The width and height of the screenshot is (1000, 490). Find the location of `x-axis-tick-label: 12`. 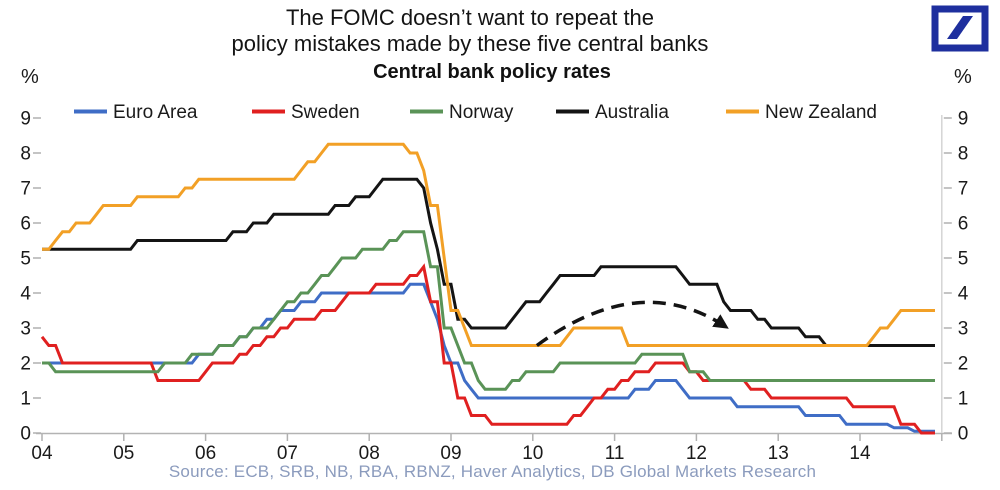

x-axis-tick-label: 12 is located at coordinates (696, 453).